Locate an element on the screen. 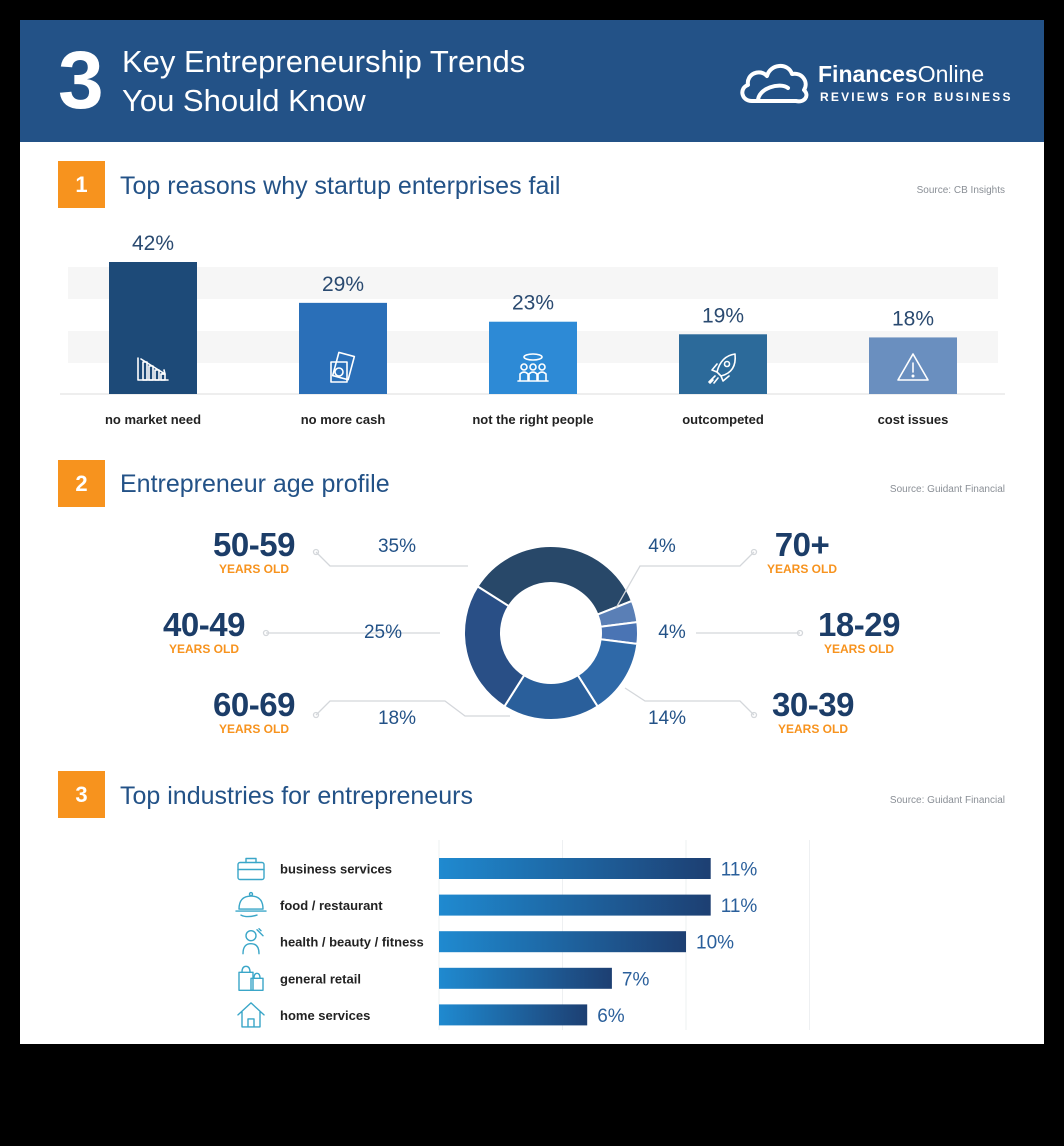  pct-label-50-59: 35% is located at coordinates (397, 546).